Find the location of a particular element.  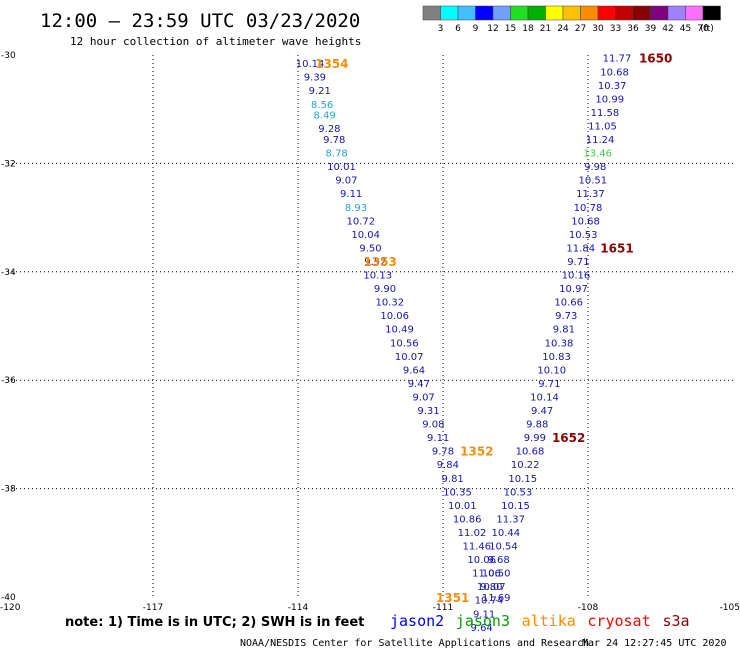

wave-height-value: 9.80 is located at coordinates (491, 587).